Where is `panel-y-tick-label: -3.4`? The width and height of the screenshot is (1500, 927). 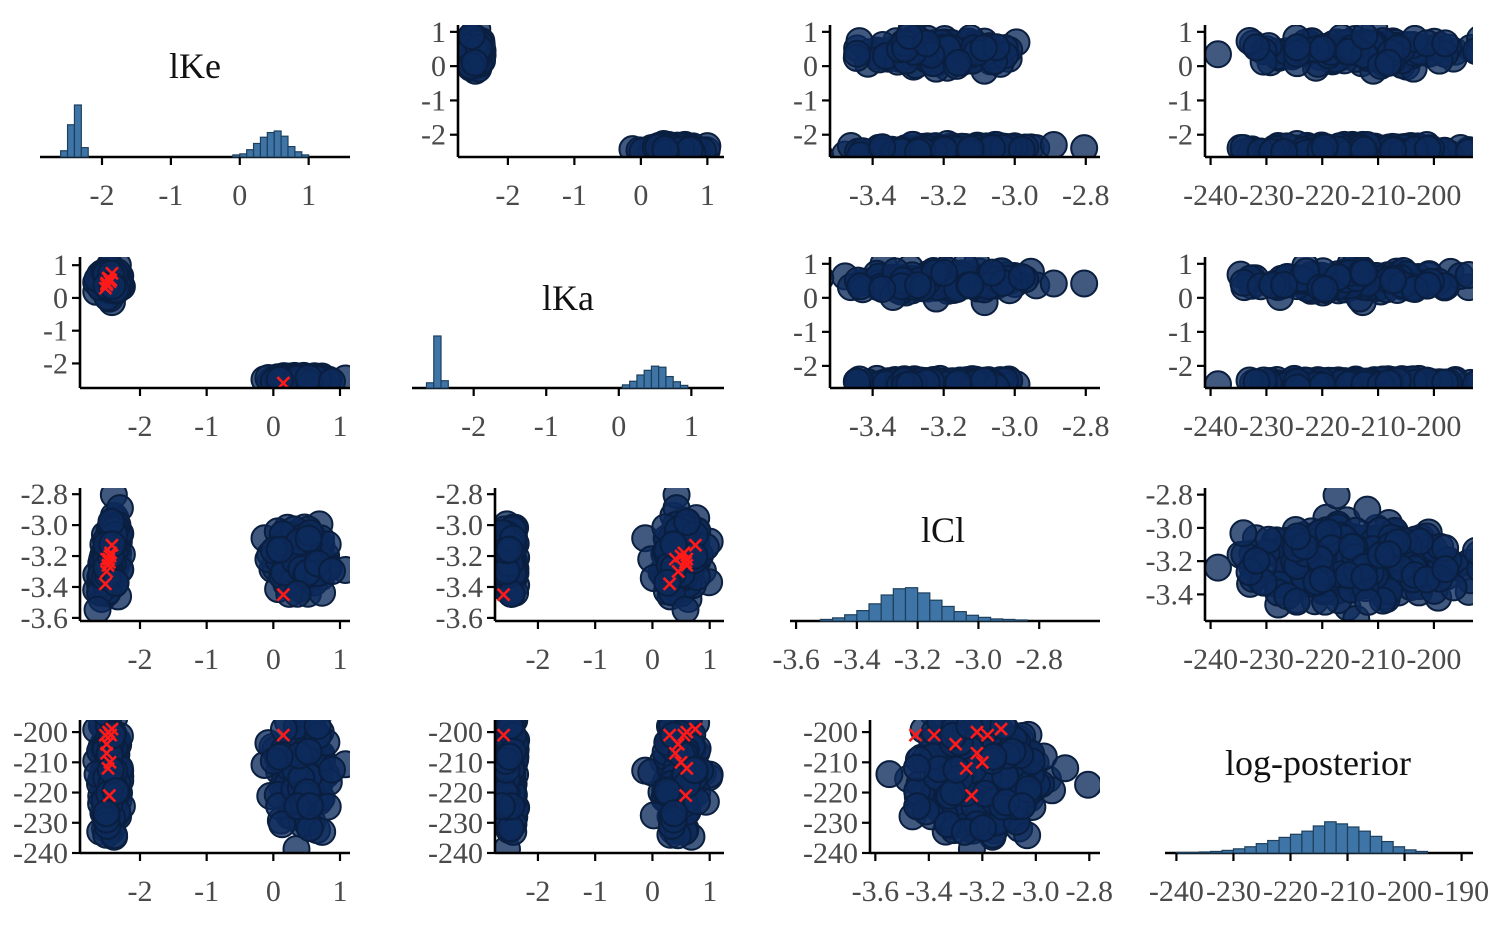
panel-y-tick-label: -3.4 is located at coordinates (45, 587).